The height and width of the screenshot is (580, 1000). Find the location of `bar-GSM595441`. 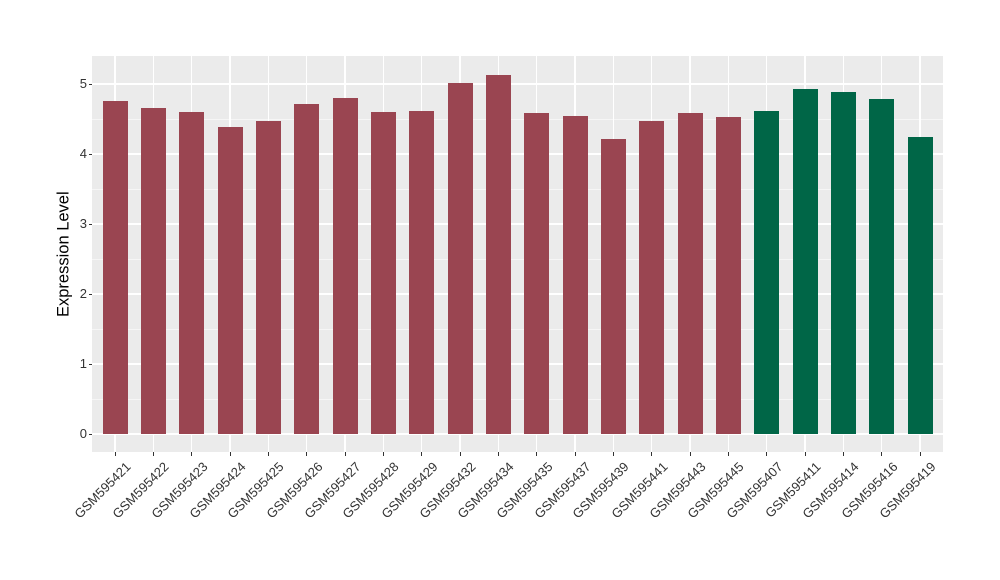

bar-GSM595441 is located at coordinates (652, 277).